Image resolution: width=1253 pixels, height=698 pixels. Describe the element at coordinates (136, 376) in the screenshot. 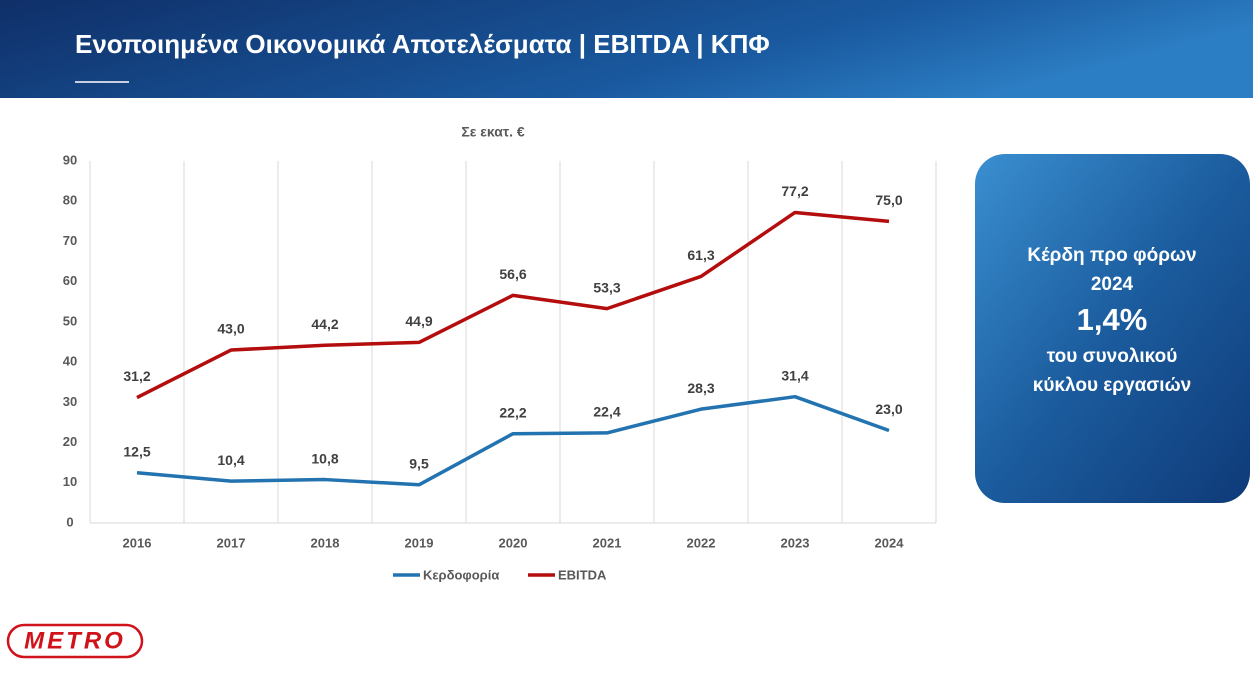

I see `data-label: 31,2` at that location.